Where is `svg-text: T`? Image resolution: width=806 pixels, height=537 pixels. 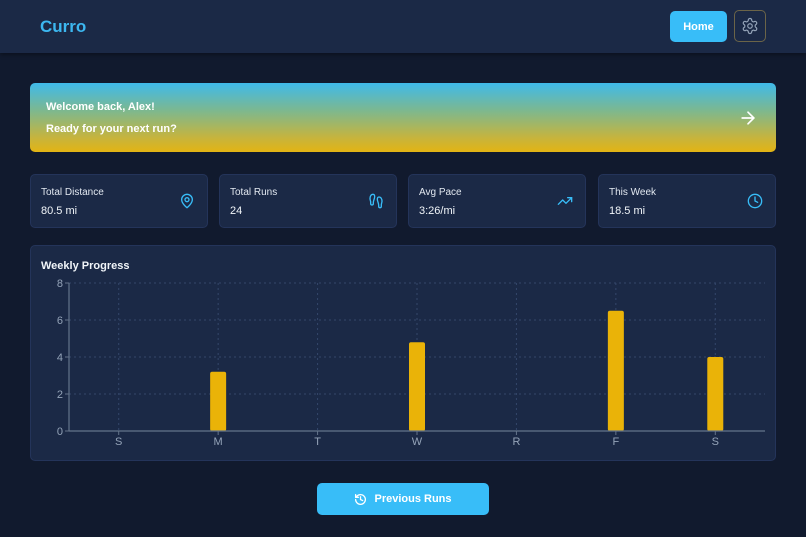
svg-text: T is located at coordinates (317, 442).